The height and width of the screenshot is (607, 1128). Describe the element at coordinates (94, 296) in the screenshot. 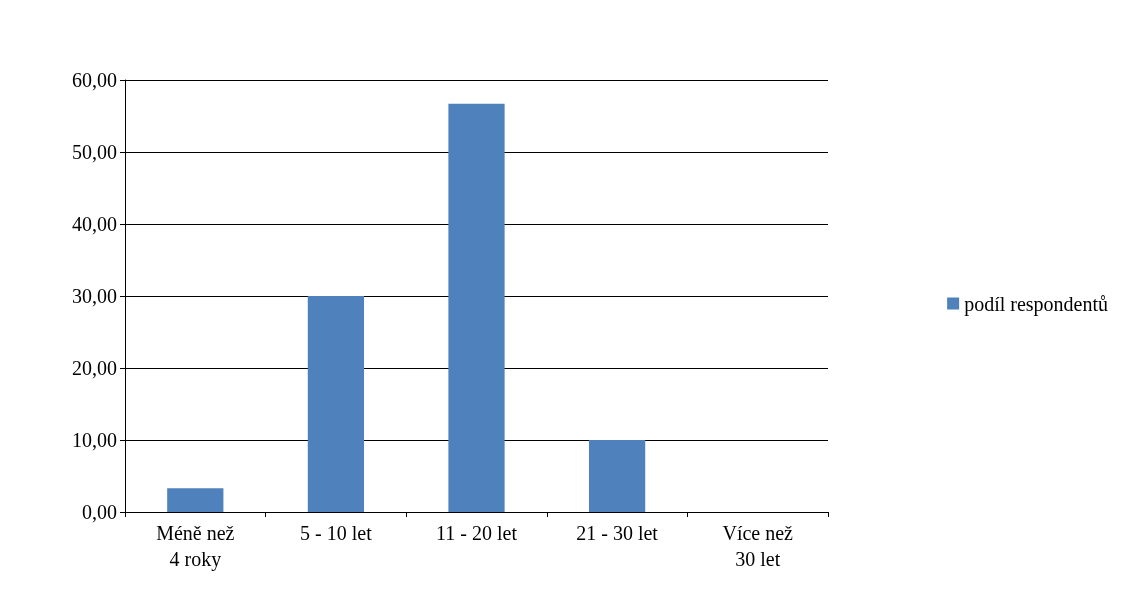

I see `y-tick-label: 30,00` at that location.